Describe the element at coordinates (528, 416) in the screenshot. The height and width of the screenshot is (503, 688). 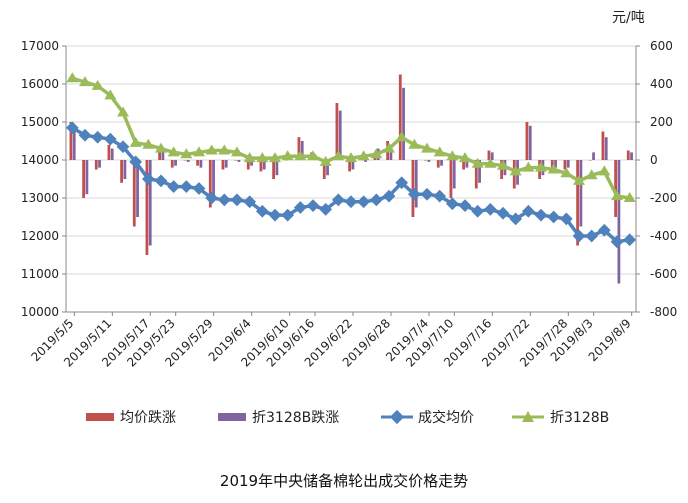
I see `legend-marker-3128b` at that location.